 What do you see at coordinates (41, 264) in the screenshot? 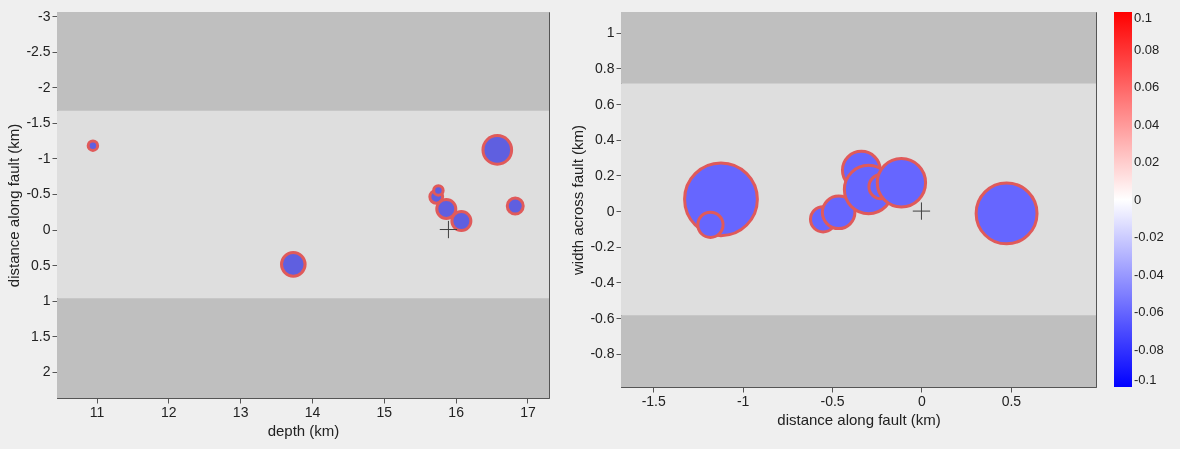
I see `y-tick-label: 0.5` at bounding box center [41, 264].